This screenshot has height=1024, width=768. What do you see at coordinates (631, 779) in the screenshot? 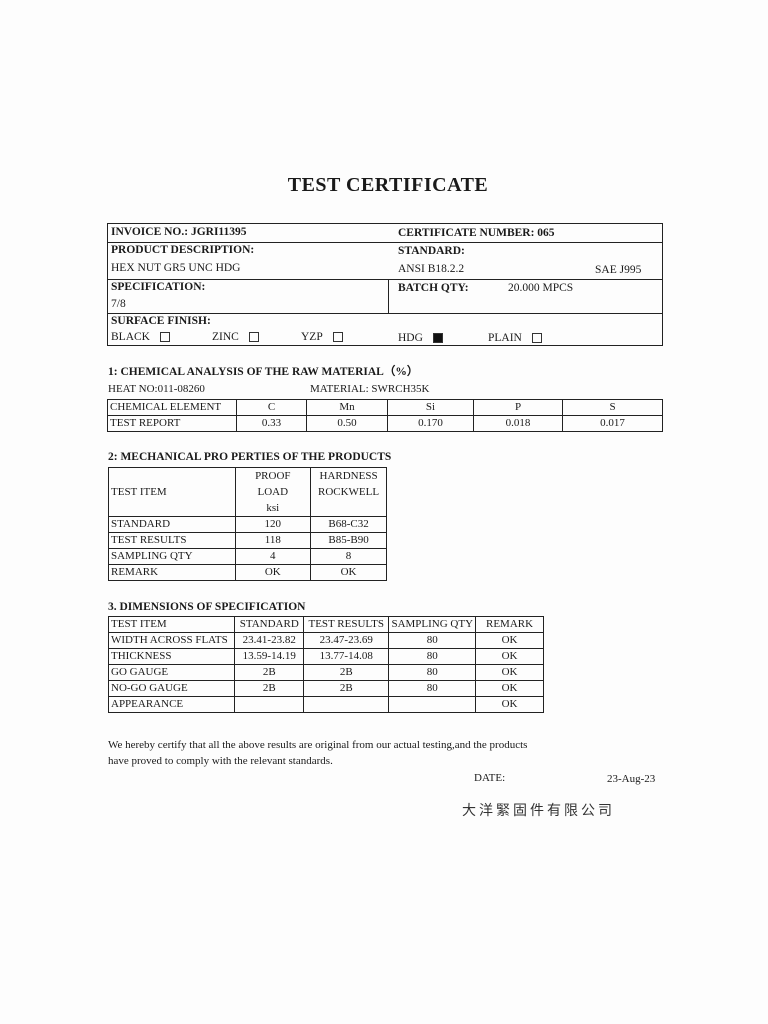
I see `date-value: 23-Aug-23` at bounding box center [631, 779].